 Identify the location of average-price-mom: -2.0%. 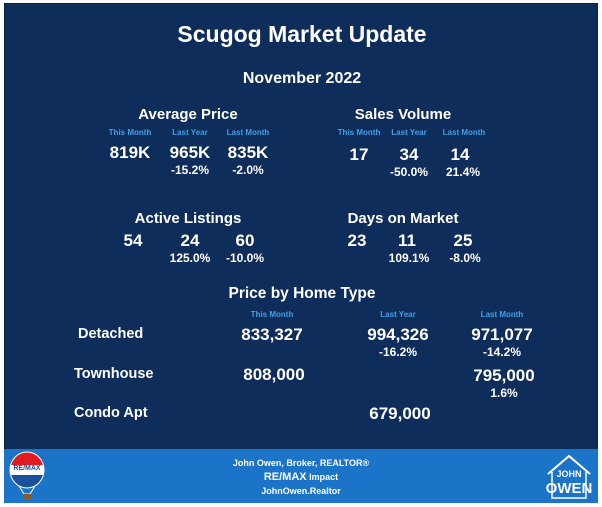
(248, 170).